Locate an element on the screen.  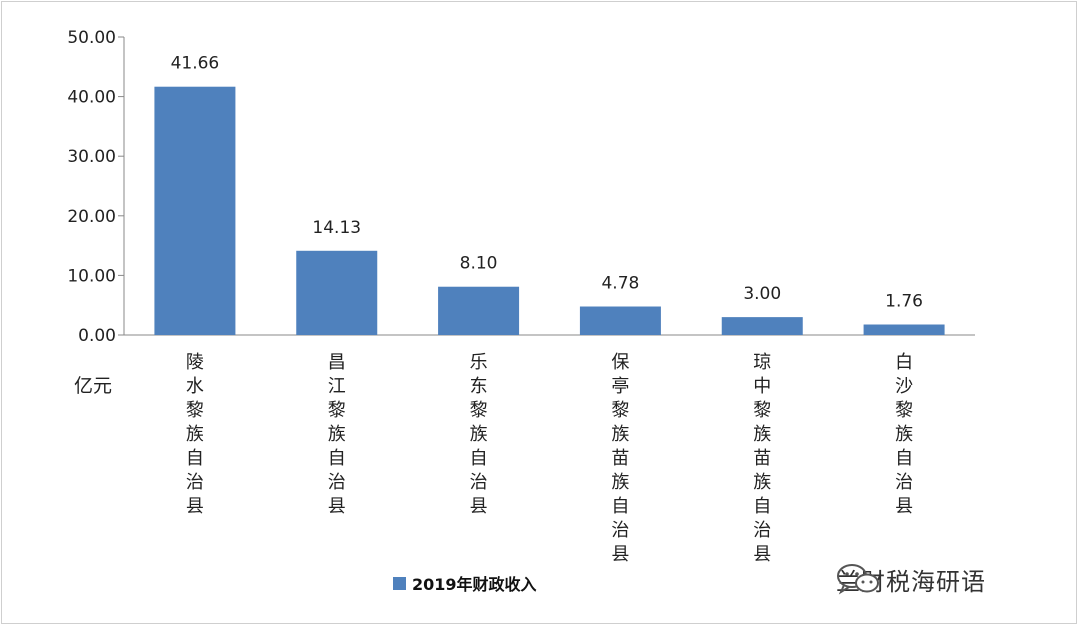
data-label: 14.13 is located at coordinates (336, 228).